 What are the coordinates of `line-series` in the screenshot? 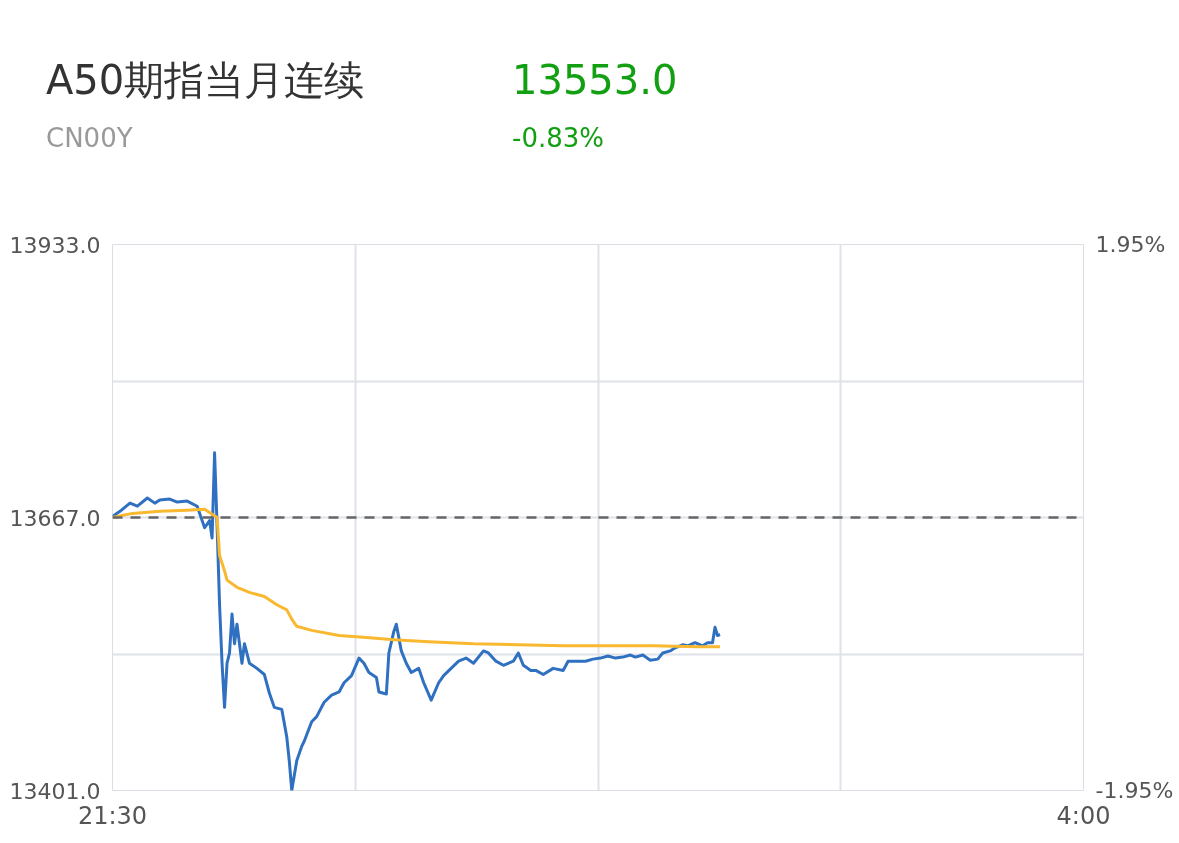 It's located at (417, 578).